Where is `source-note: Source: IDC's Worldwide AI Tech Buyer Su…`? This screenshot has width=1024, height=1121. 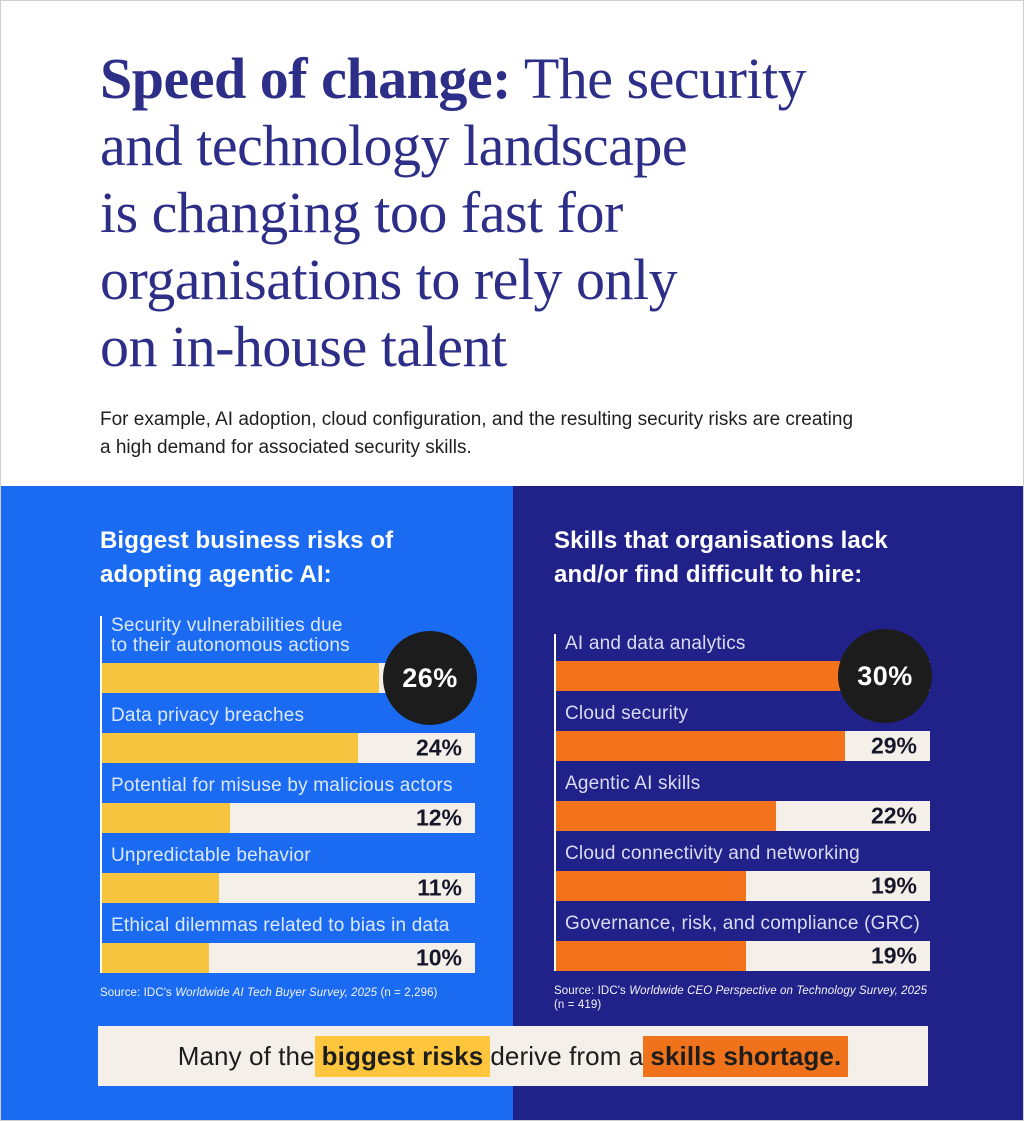
source-note: Source: IDC's Worldwide AI Tech Buyer Su… is located at coordinates (287, 993).